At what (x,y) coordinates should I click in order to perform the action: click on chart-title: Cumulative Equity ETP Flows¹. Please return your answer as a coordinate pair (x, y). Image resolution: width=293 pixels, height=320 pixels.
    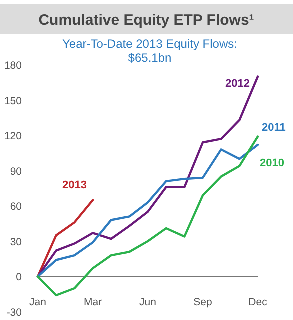
    Looking at the image, I should click on (146, 20).